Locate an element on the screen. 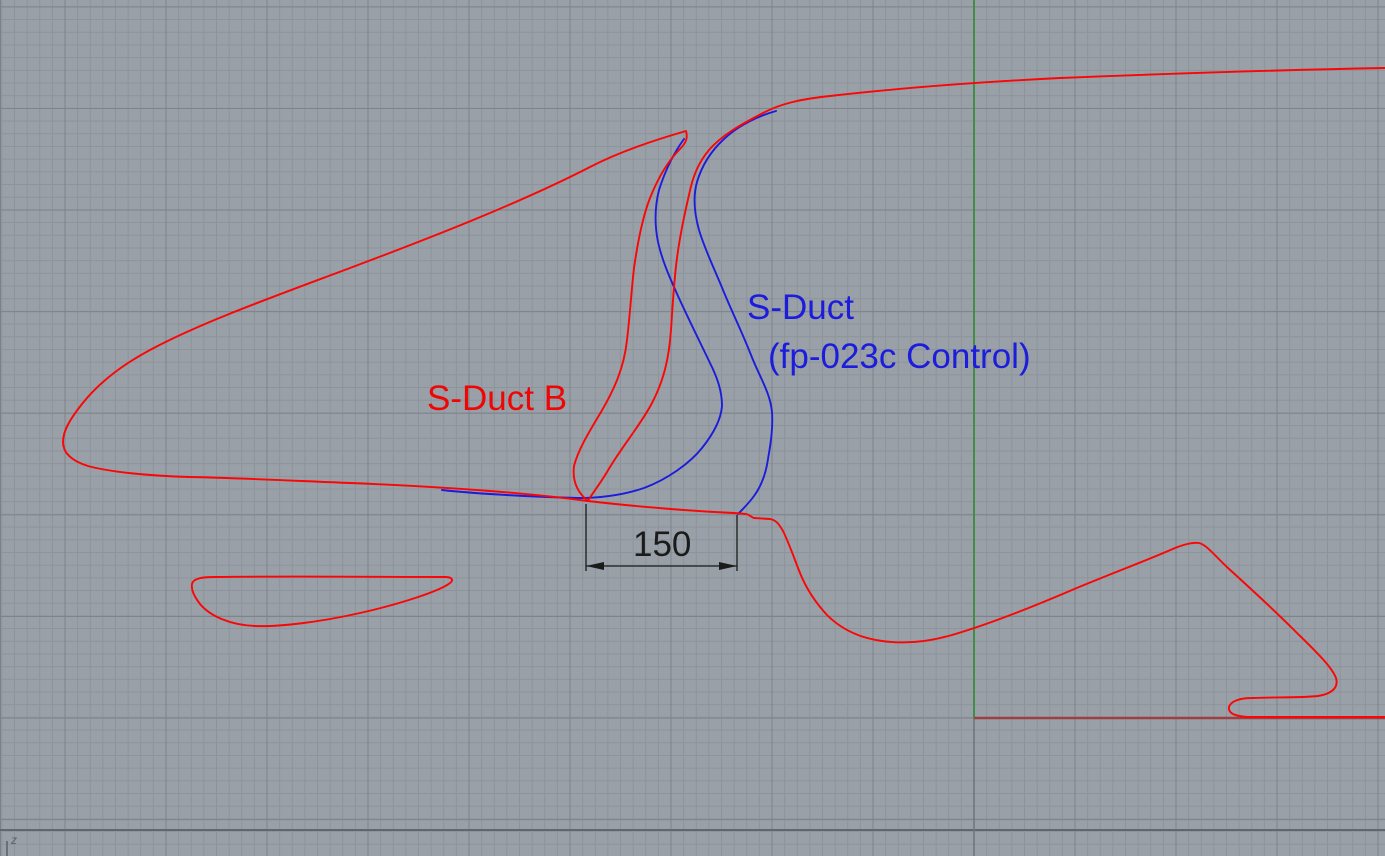  fuselage-belly-curve is located at coordinates (986, 609).